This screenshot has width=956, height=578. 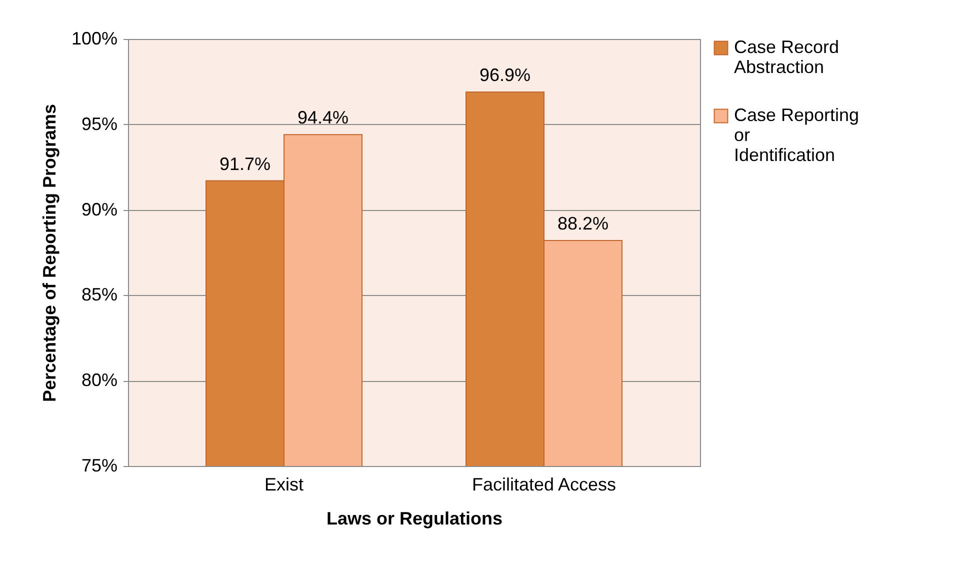 I want to click on text: 96.9%, so click(x=505, y=74).